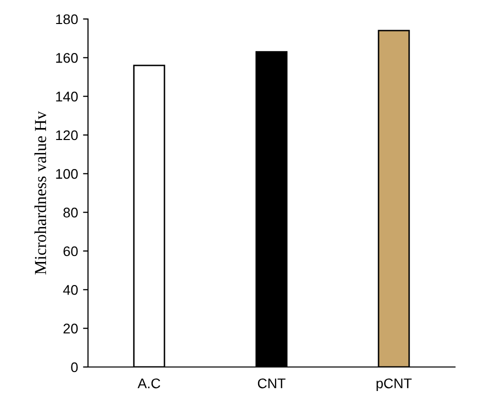 The height and width of the screenshot is (416, 483). Describe the element at coordinates (272, 383) in the screenshot. I see `x-tick-label: CNT` at that location.